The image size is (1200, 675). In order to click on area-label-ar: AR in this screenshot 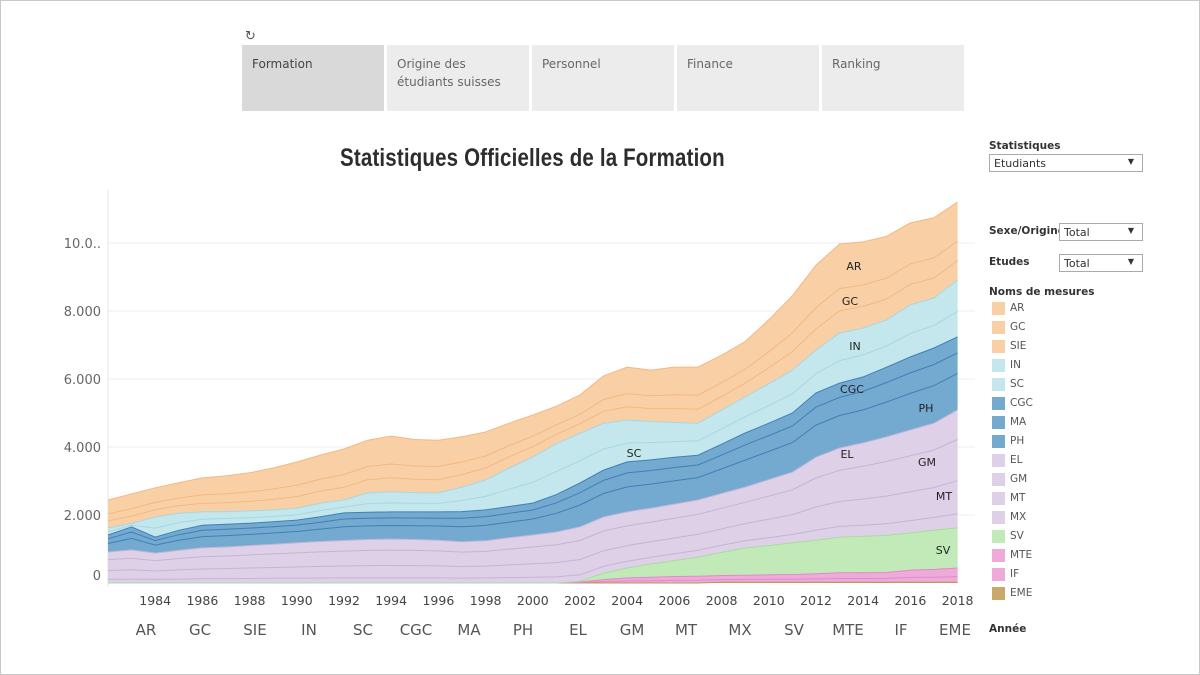, I will do `click(854, 266)`.